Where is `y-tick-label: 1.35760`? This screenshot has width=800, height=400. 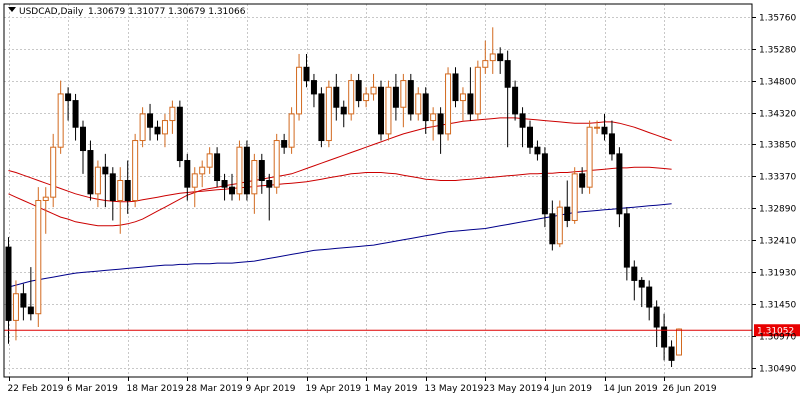
y-tick-label: 1.35760 is located at coordinates (777, 19).